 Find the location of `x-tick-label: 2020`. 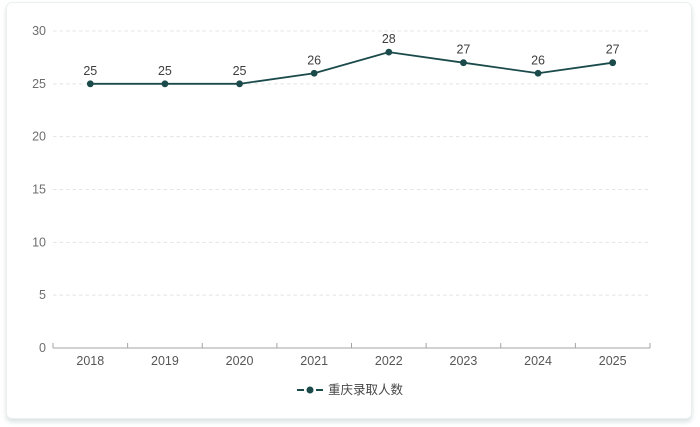

x-tick-label: 2020 is located at coordinates (240, 361).